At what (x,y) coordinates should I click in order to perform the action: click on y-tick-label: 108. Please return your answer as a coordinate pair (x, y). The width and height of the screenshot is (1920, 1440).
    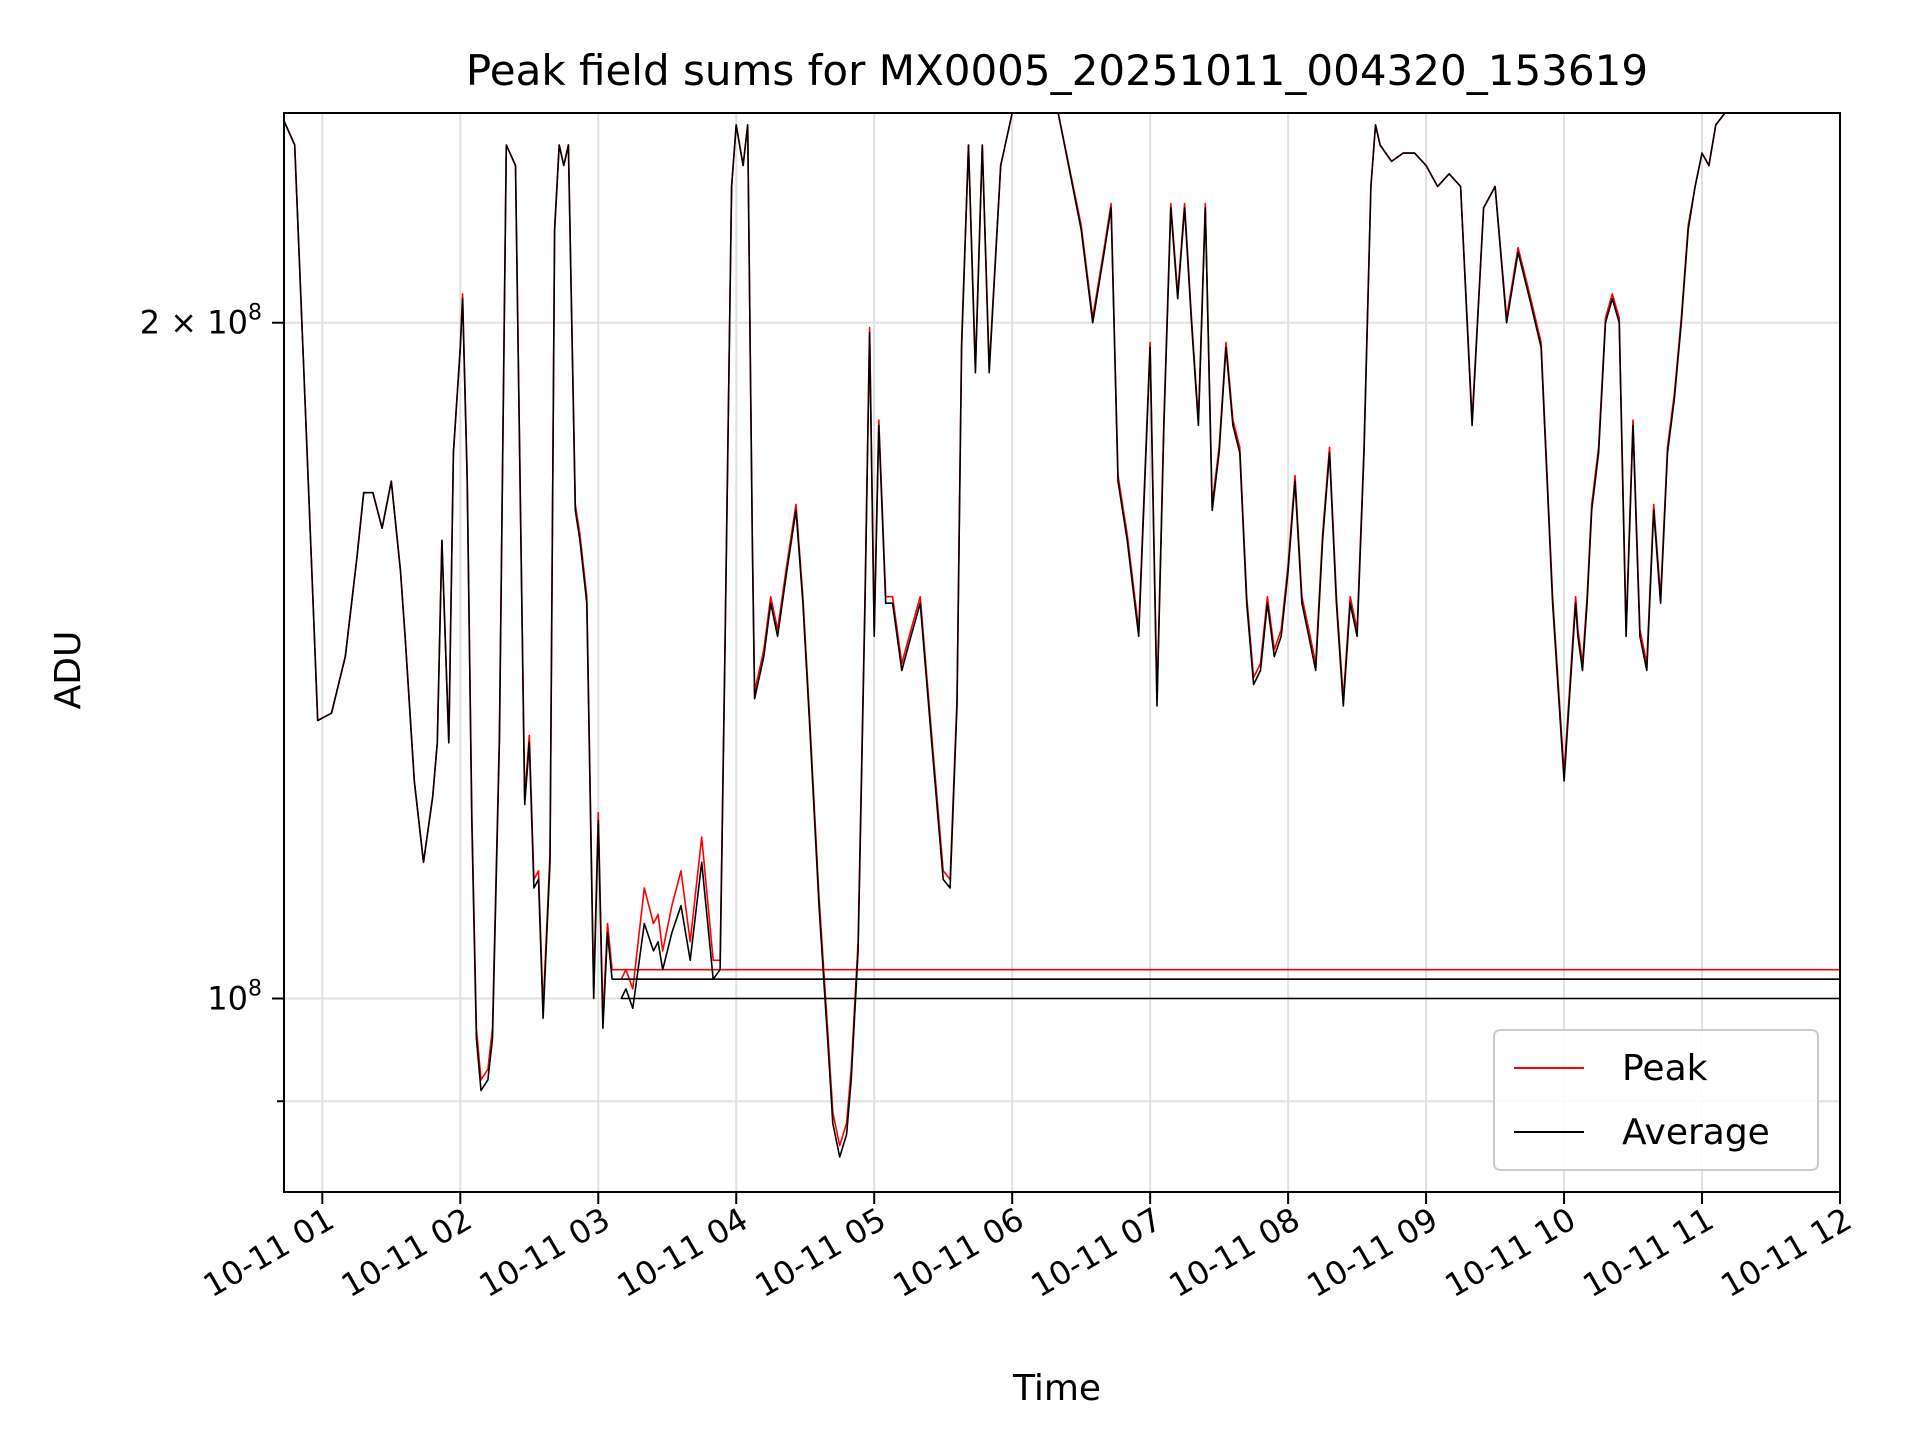
    Looking at the image, I should click on (234, 997).